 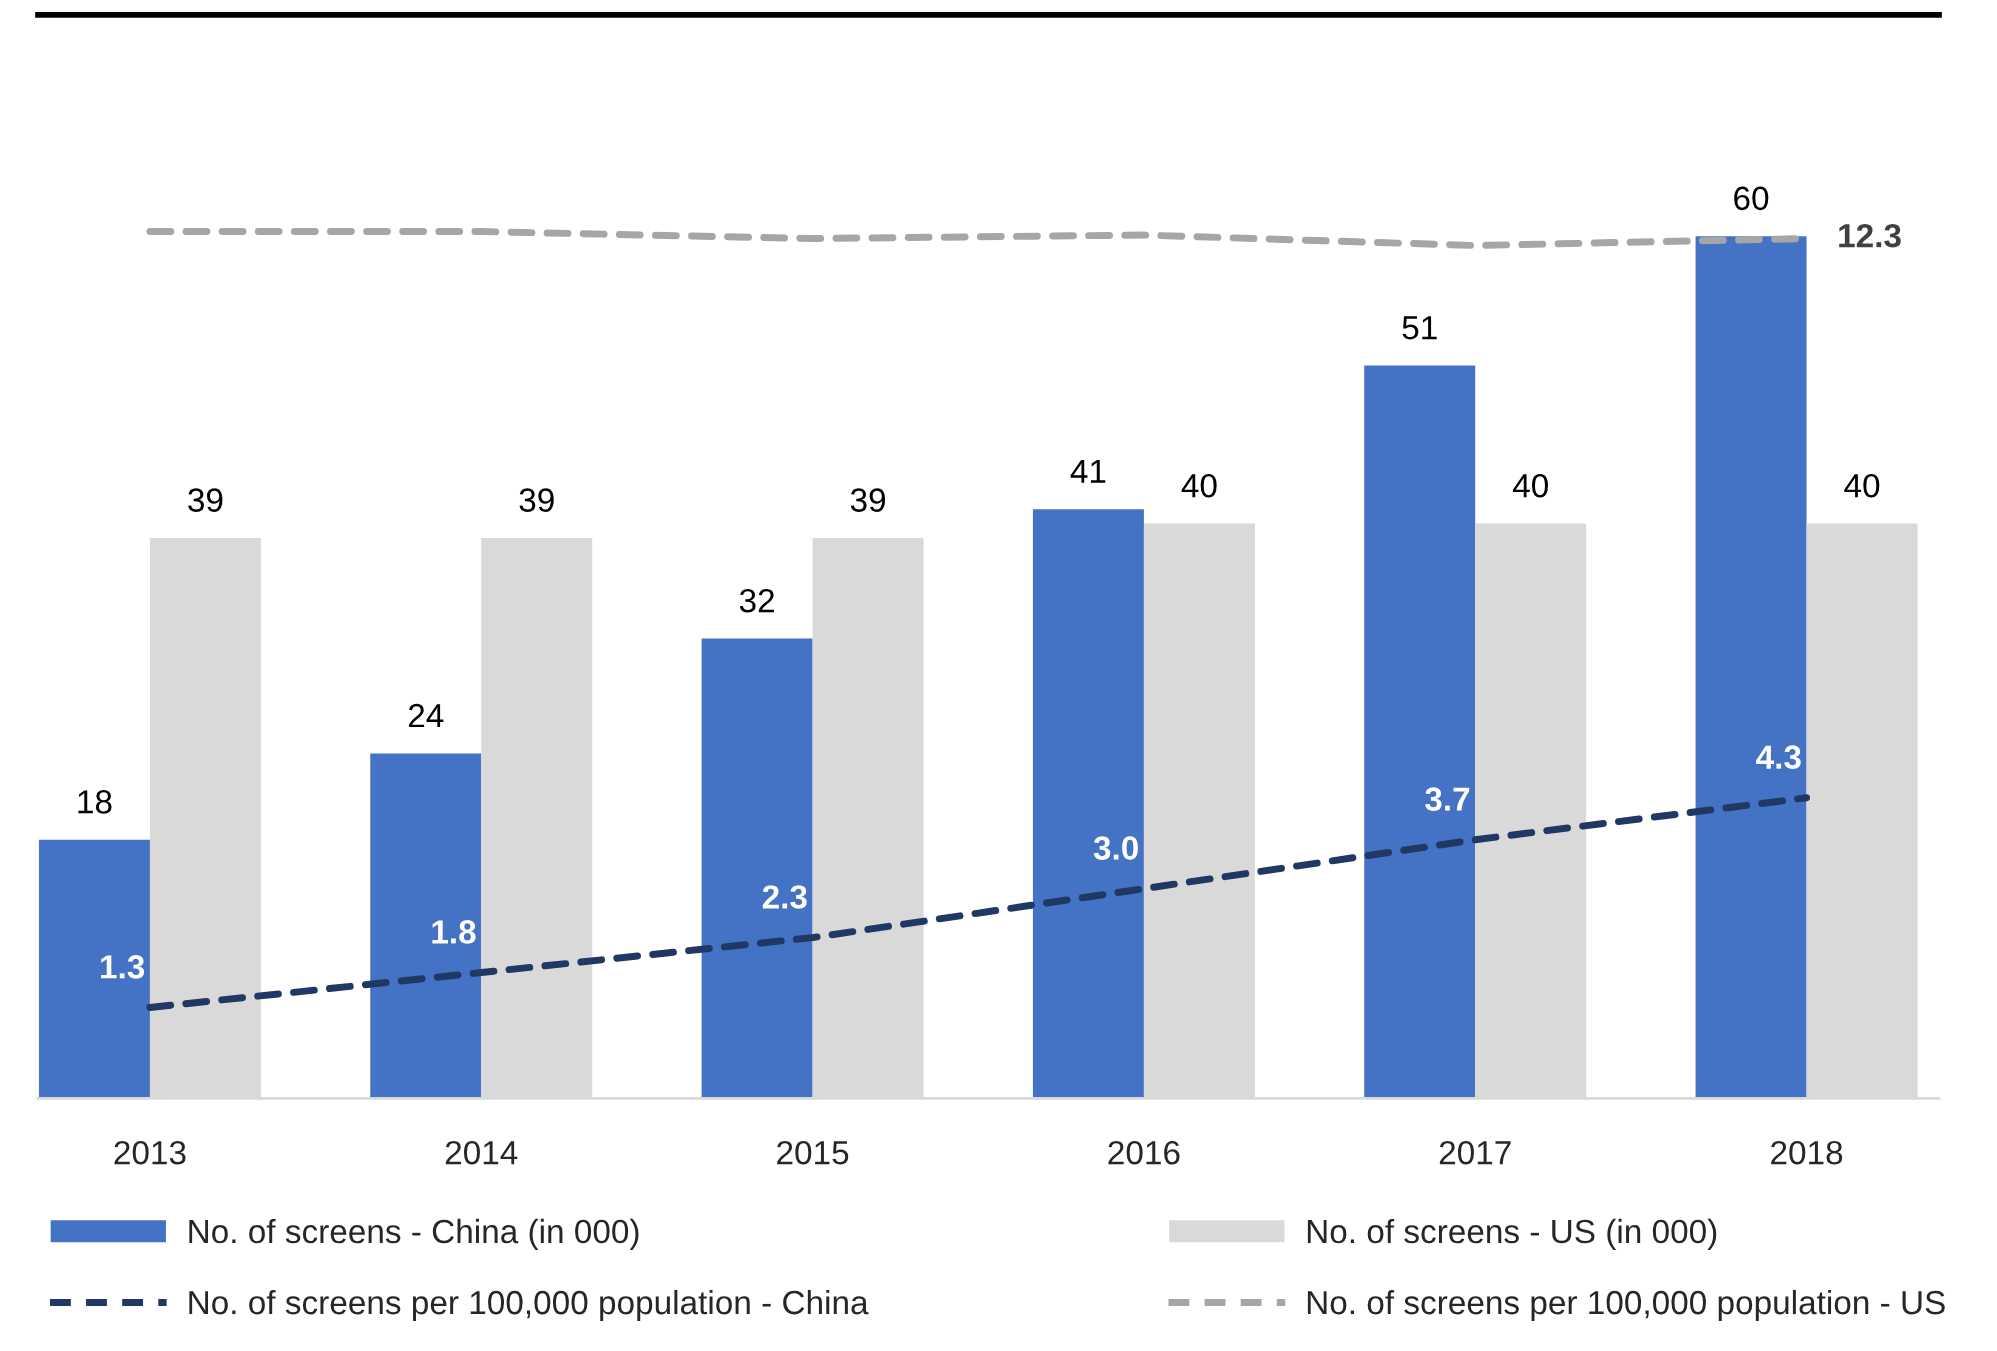 I want to click on x-tick-label: 2016, so click(x=1144, y=1152).